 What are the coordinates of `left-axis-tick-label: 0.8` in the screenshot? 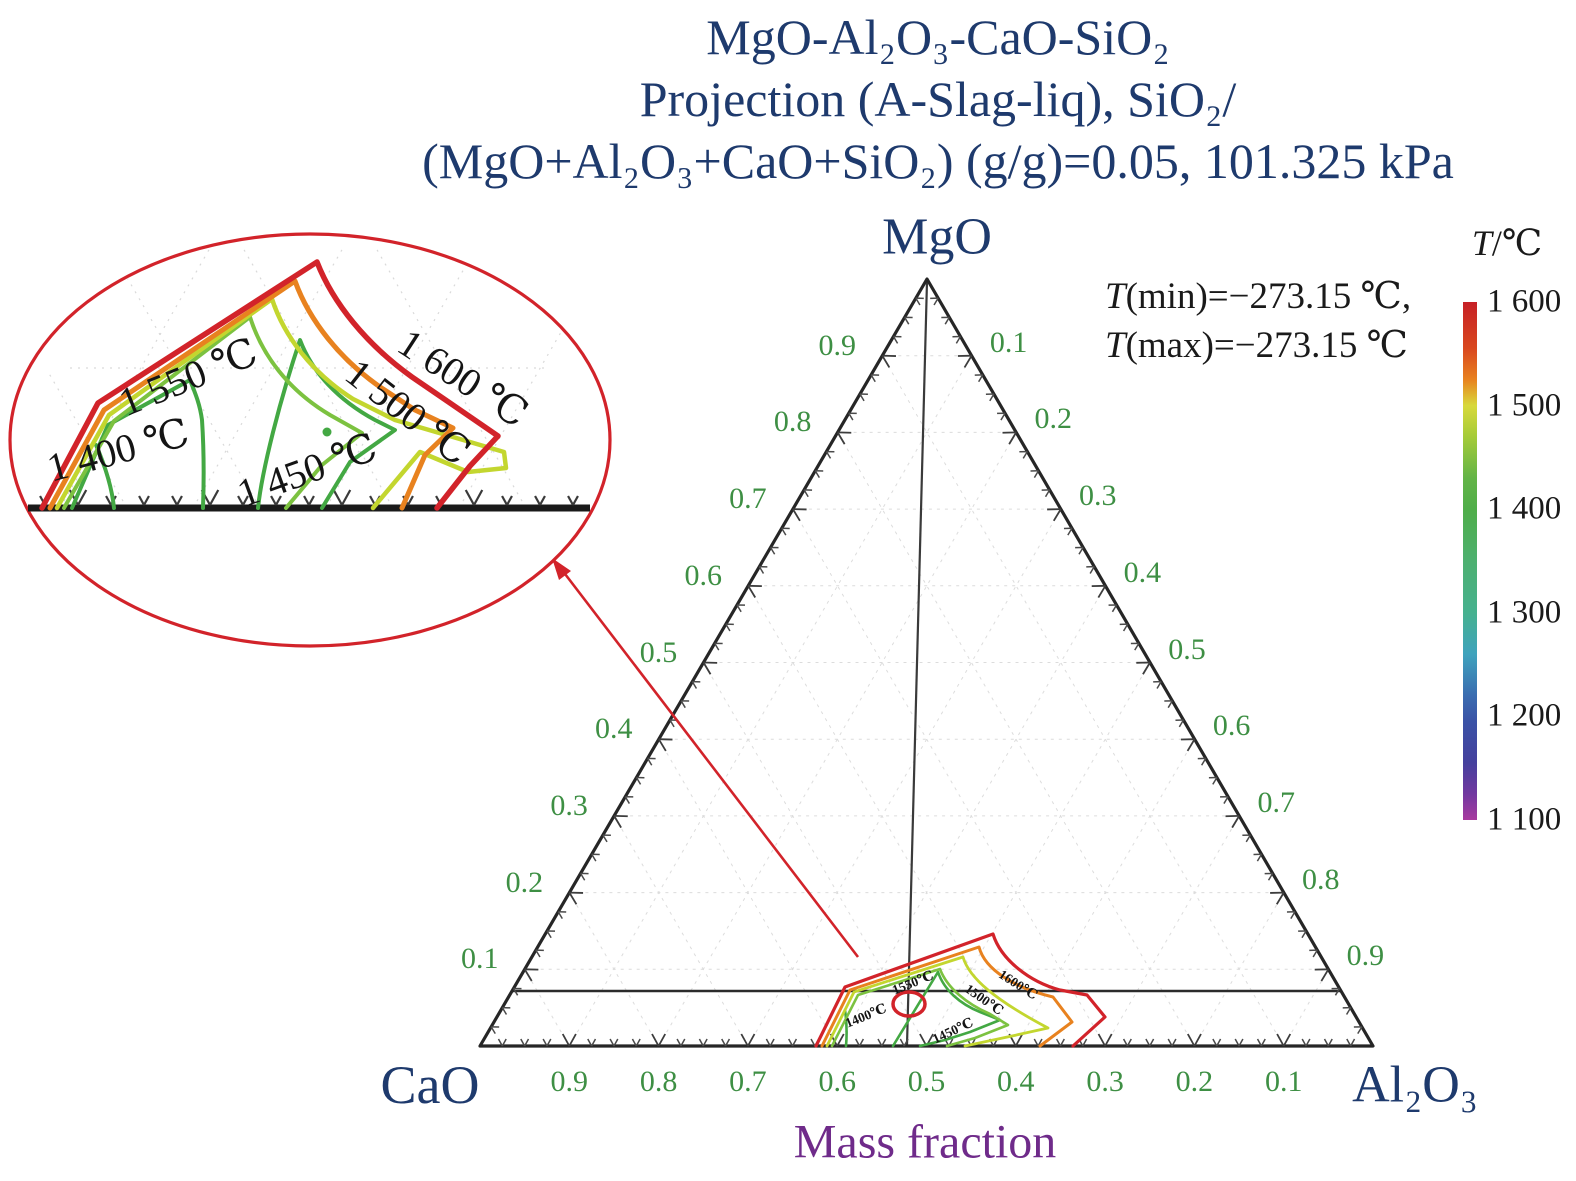 It's located at (792, 422).